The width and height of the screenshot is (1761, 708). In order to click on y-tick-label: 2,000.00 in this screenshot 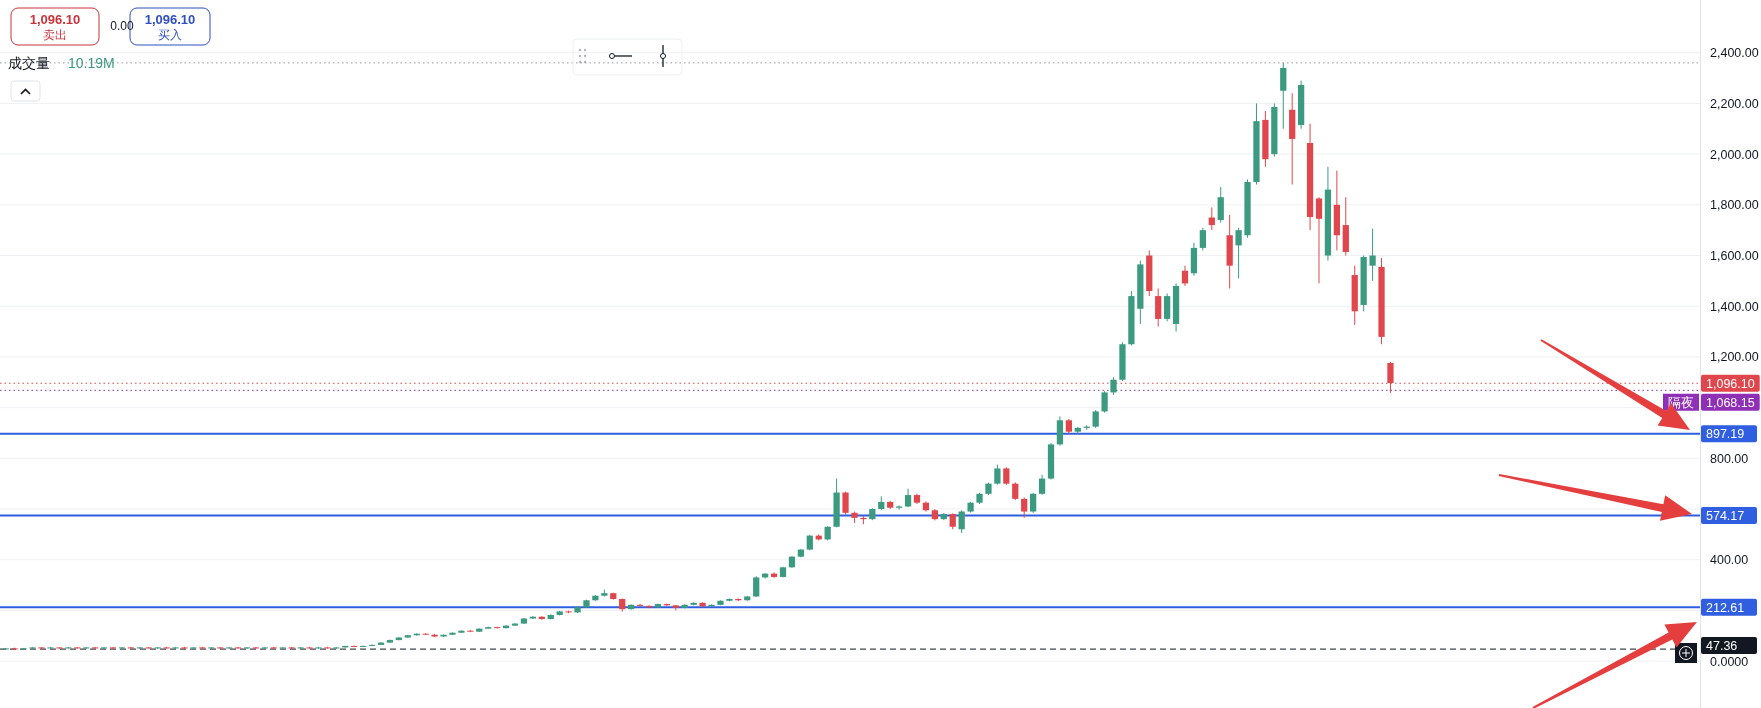, I will do `click(1734, 154)`.